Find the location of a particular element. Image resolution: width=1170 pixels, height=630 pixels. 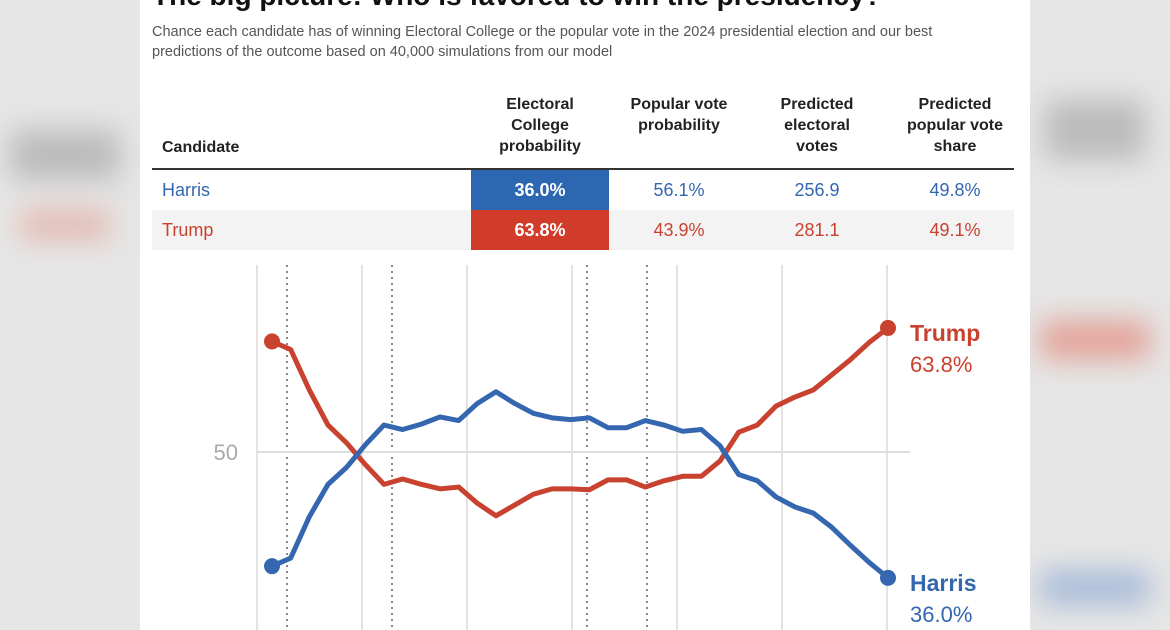

column-header: Predicted popular vote share is located at coordinates (954, 125).